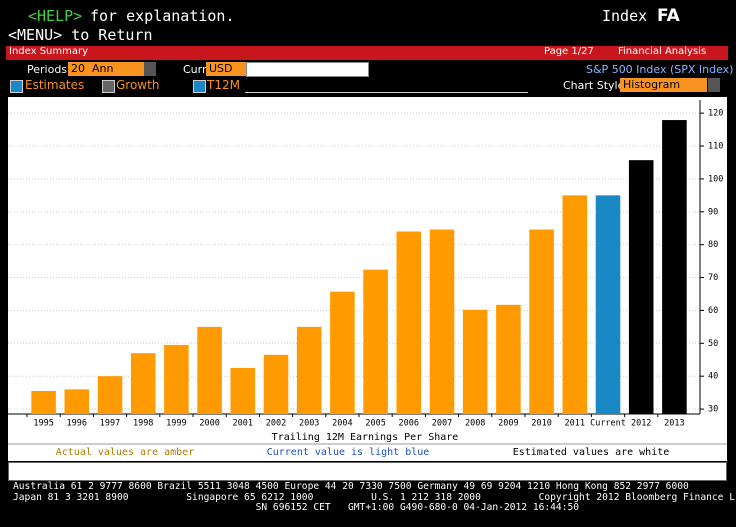 Image resolution: width=736 pixels, height=527 pixels. Describe the element at coordinates (80, 35) in the screenshot. I see `menu-line: <MENU> to Return` at that location.